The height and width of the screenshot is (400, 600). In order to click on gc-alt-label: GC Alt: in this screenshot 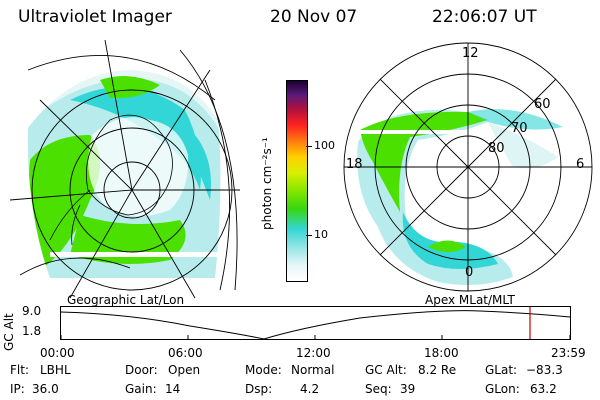, I will do `click(386, 370)`.